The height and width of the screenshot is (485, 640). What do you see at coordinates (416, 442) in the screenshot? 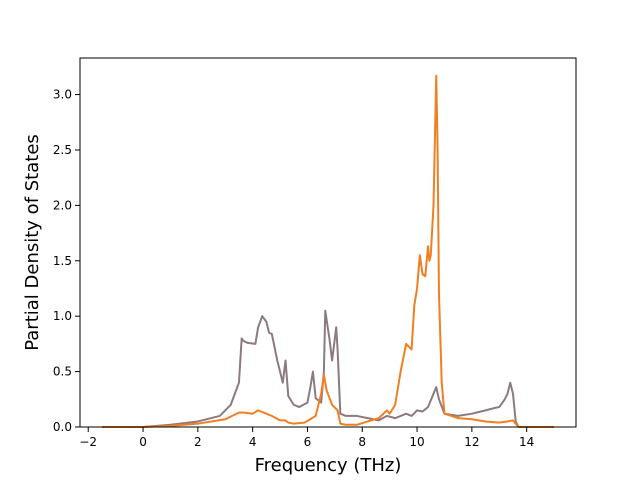
I see `x-tick-label: 10` at bounding box center [416, 442].